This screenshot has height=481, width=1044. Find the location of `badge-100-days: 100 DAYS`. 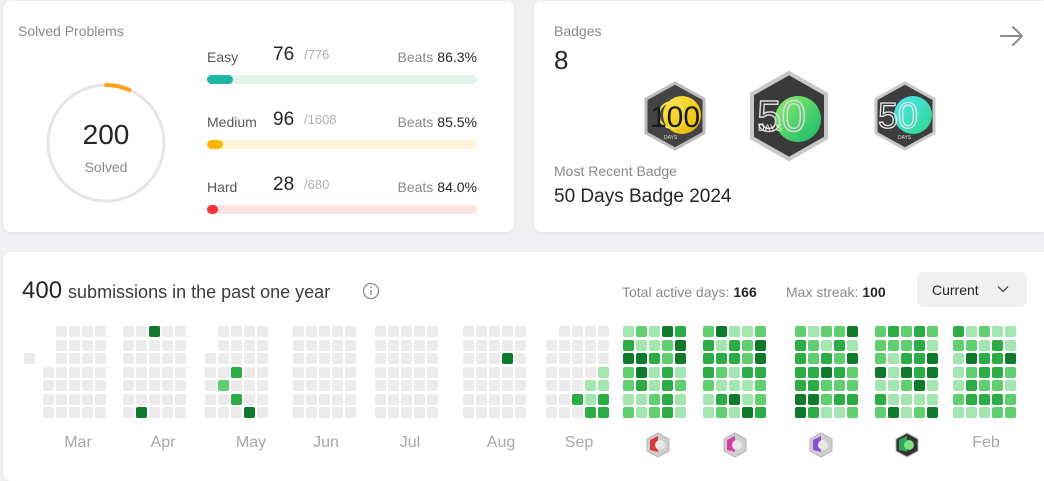

badge-100-days: 100 DAYS is located at coordinates (675, 116).